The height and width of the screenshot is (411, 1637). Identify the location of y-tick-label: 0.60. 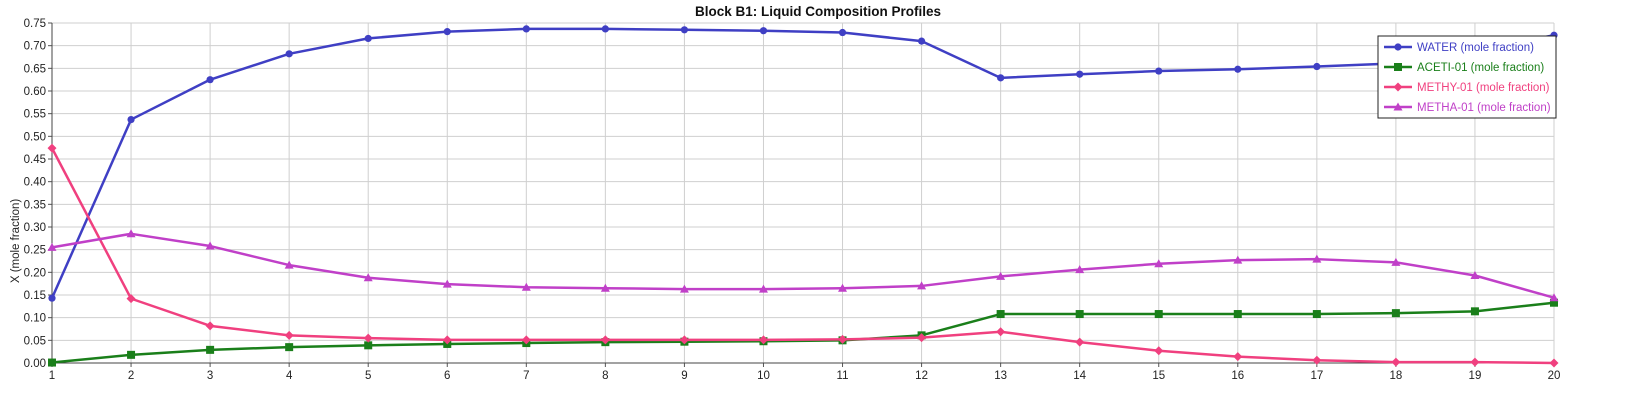
(35, 92).